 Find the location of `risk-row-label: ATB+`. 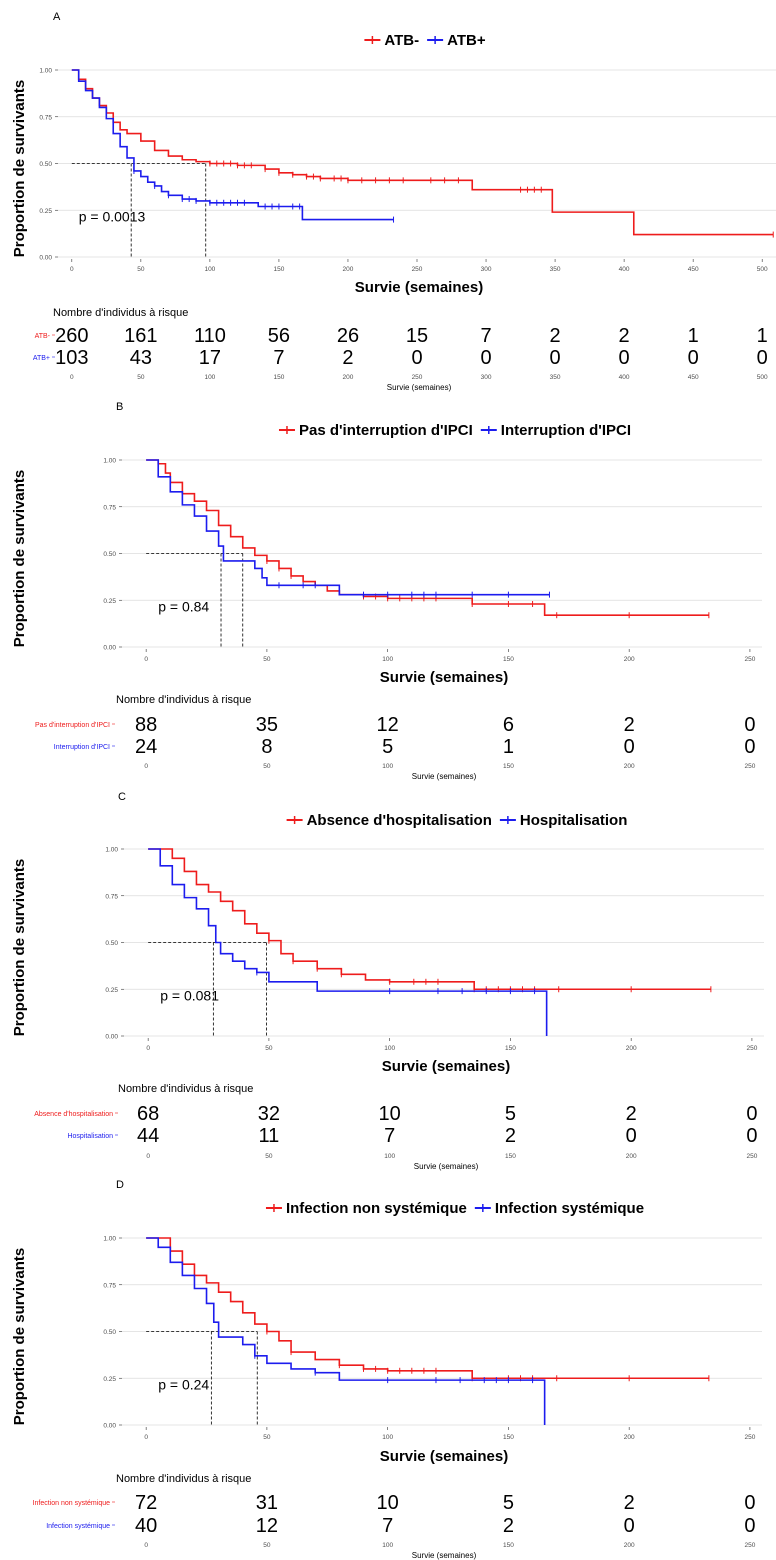

risk-row-label: ATB+ is located at coordinates (41, 358).